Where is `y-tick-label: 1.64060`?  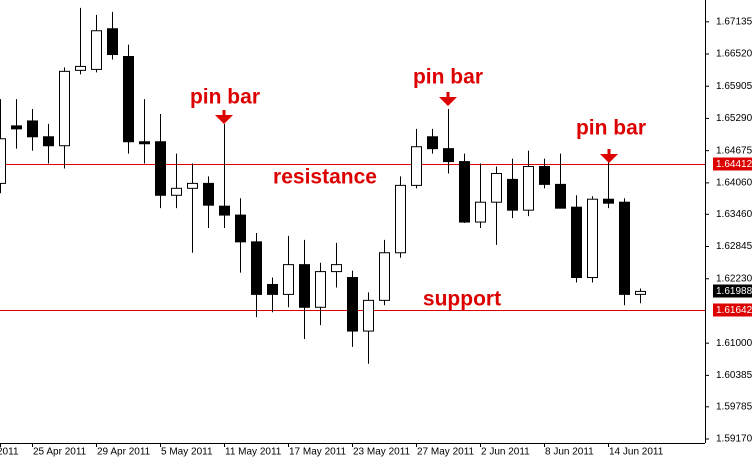 y-tick-label: 1.64060 is located at coordinates (734, 183).